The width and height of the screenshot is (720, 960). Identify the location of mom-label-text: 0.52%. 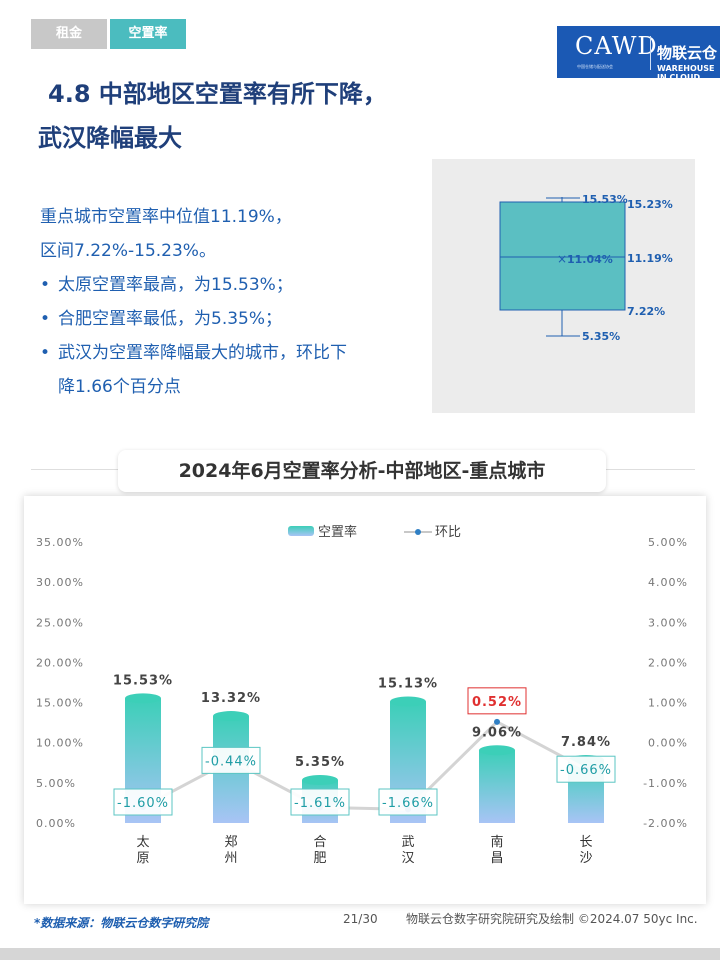
(497, 702).